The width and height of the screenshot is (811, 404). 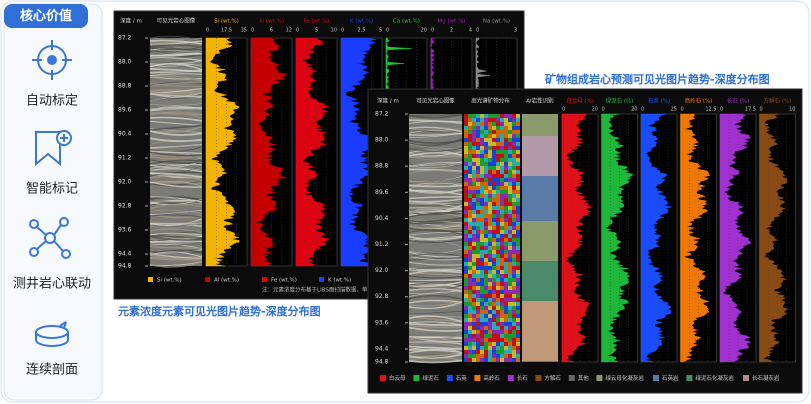 What do you see at coordinates (577, 238) in the screenshot?
I see `profile` at bounding box center [577, 238].